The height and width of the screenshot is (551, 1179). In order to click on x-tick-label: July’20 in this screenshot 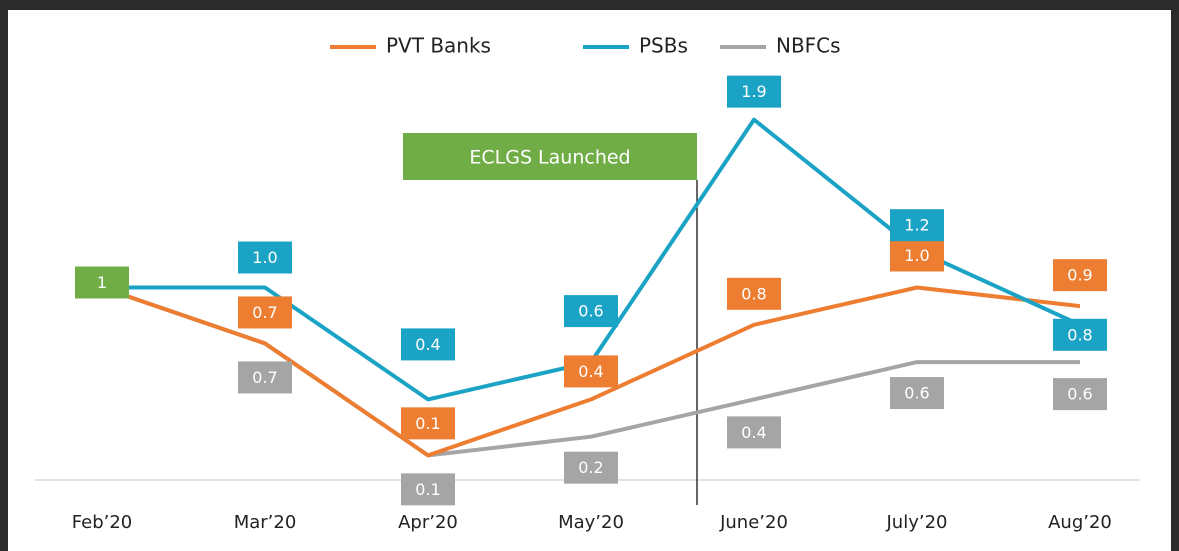, I will do `click(917, 522)`.